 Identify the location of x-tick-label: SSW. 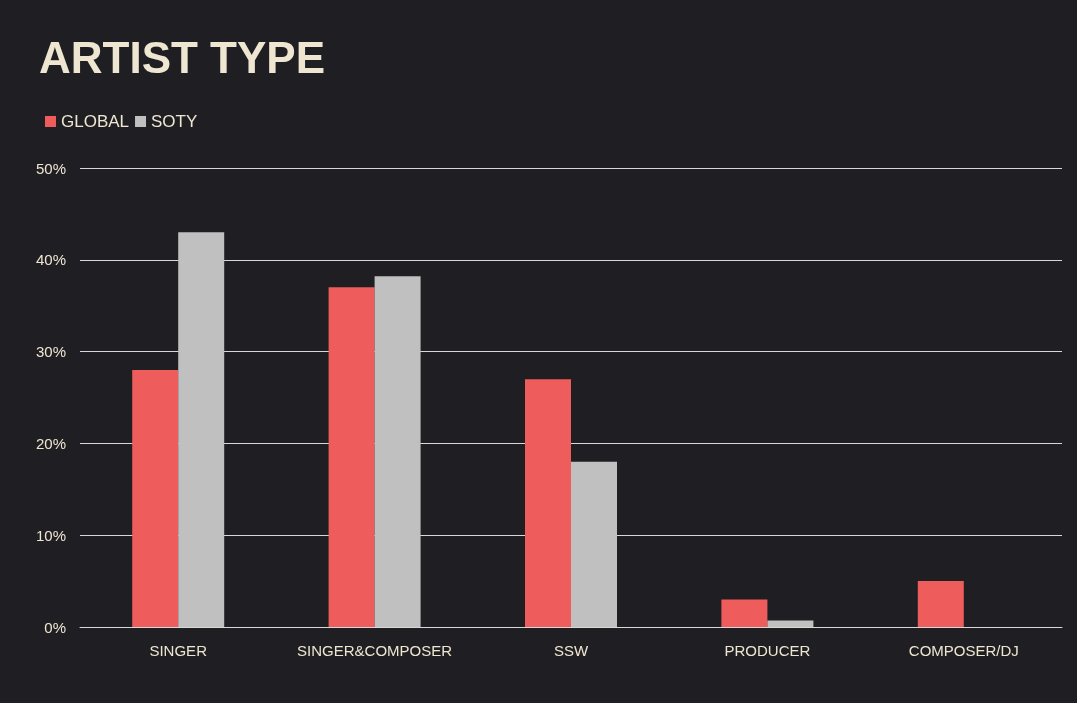
(571, 650).